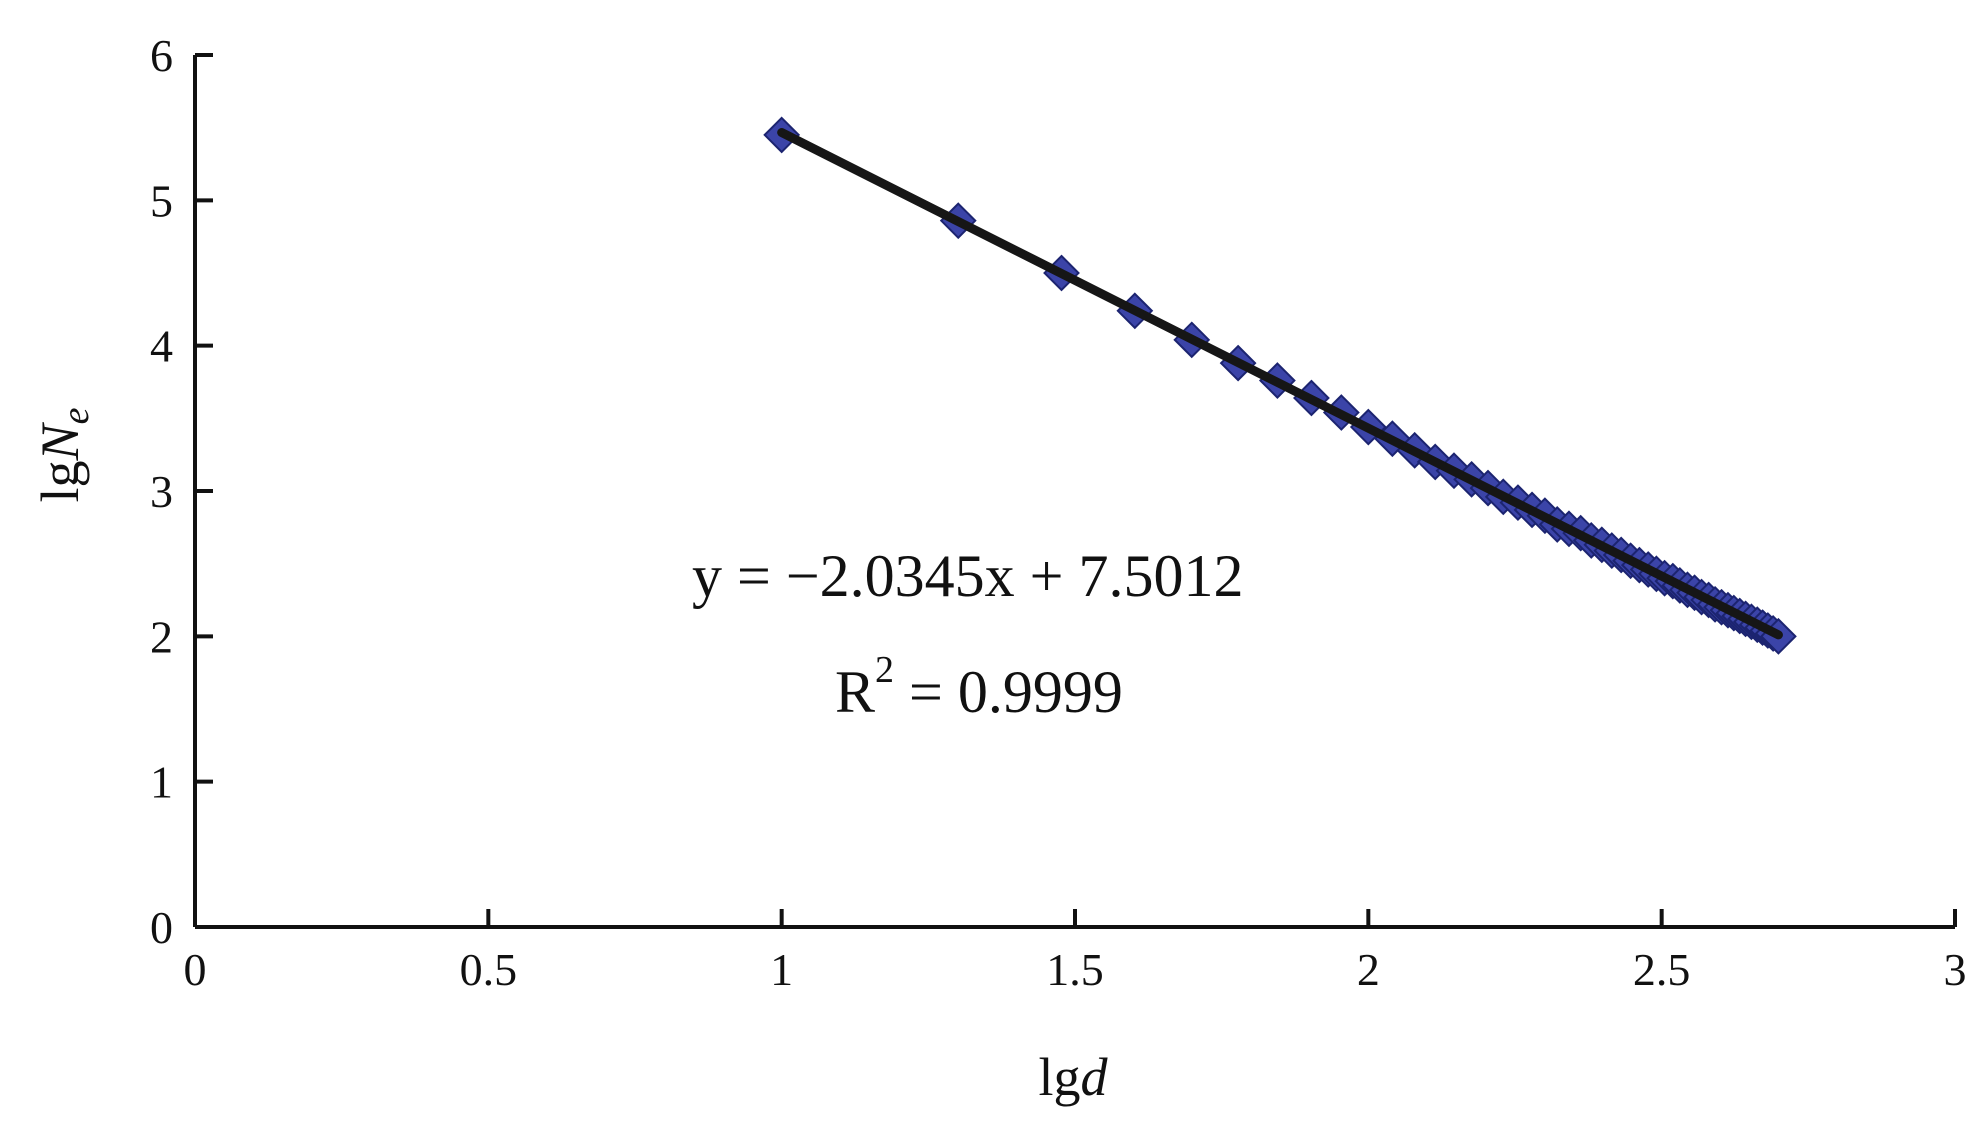 Image resolution: width=1978 pixels, height=1123 pixels. I want to click on x-tick-label: 0, so click(195, 969).